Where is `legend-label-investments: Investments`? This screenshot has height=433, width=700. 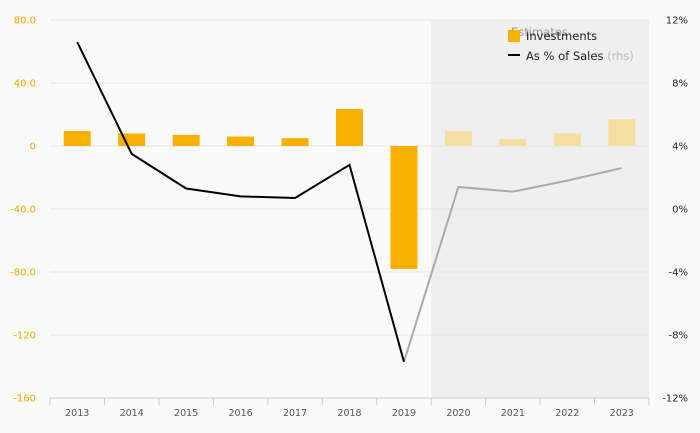 legend-label-investments: Investments is located at coordinates (561, 36).